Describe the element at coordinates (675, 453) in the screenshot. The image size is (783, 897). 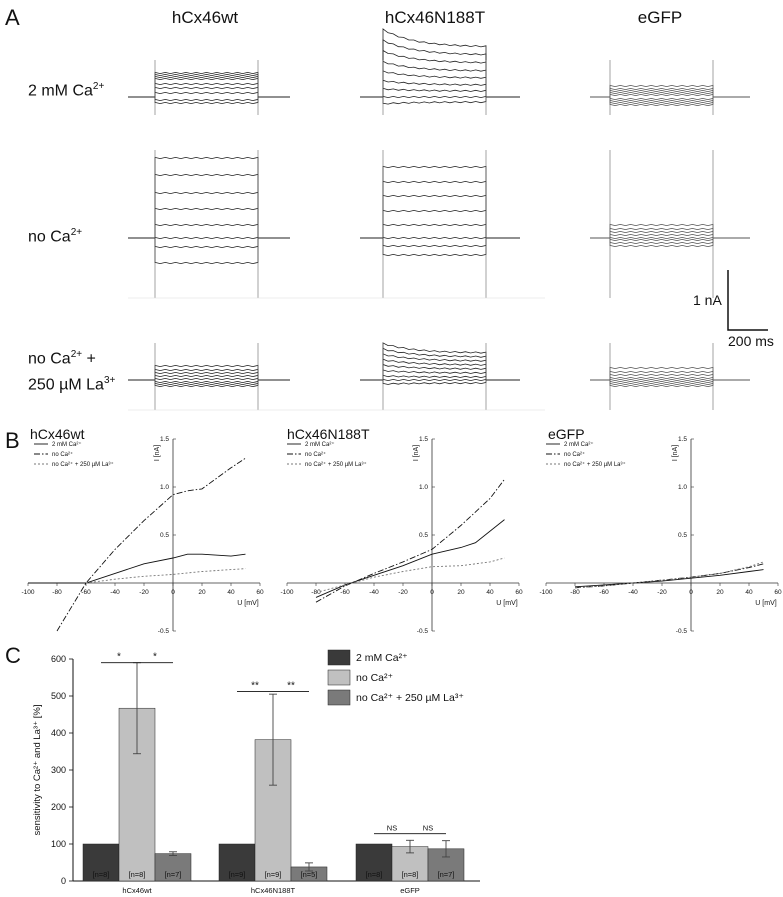
I see `y-axis-label: I [nA]` at that location.